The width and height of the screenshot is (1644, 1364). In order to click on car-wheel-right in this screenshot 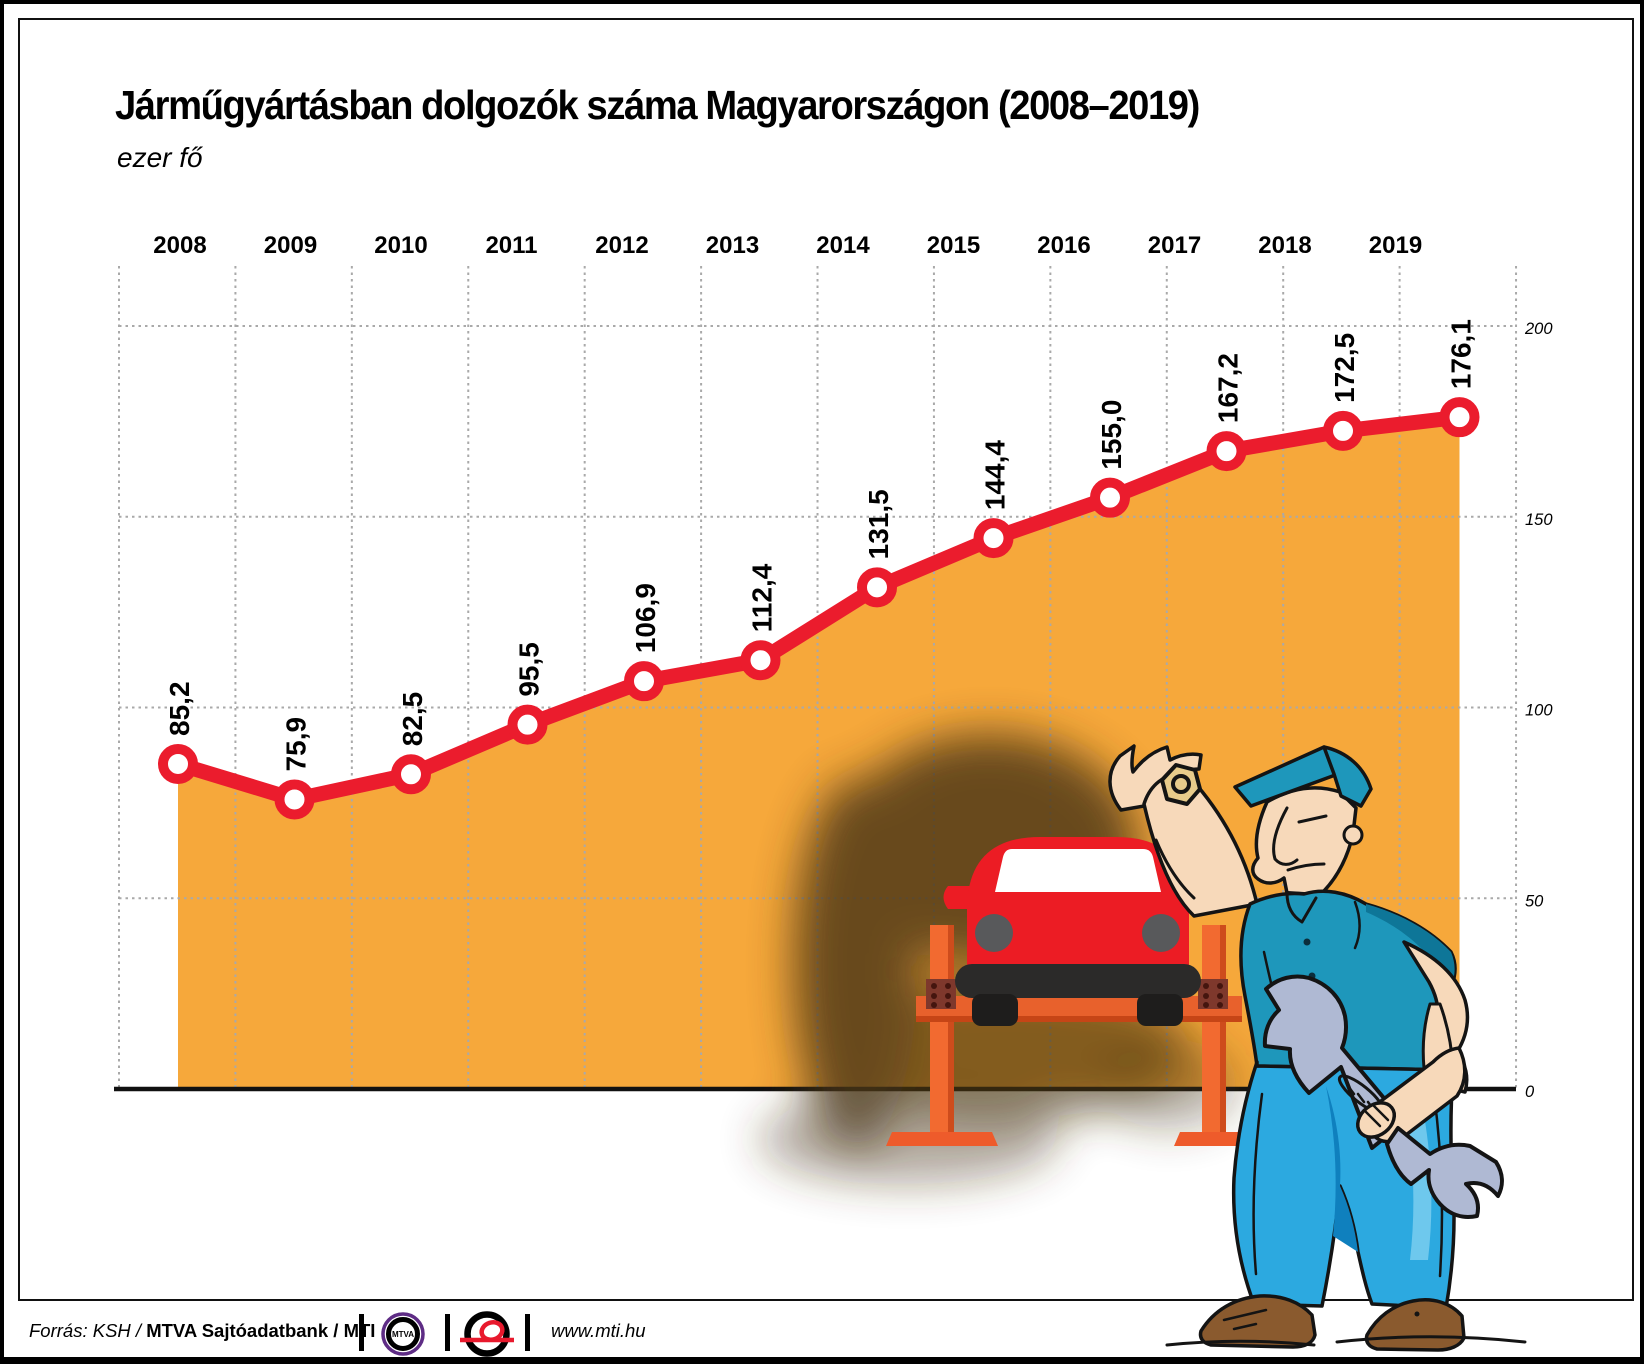, I will do `click(1160, 1010)`.